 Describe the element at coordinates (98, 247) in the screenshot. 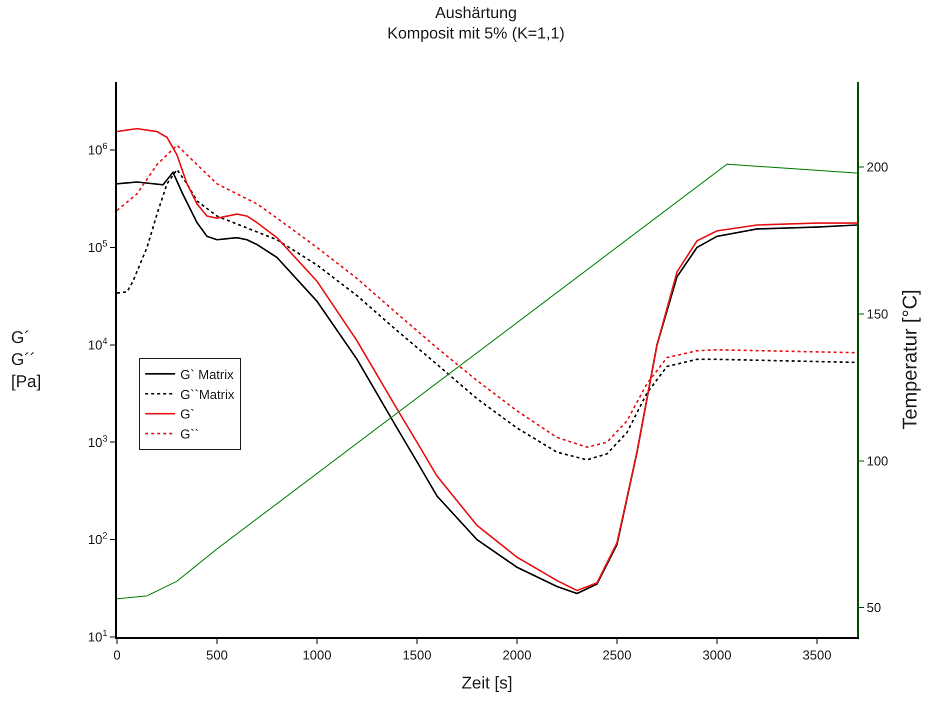

I see `y-tick-label: 10$^{5}$` at that location.